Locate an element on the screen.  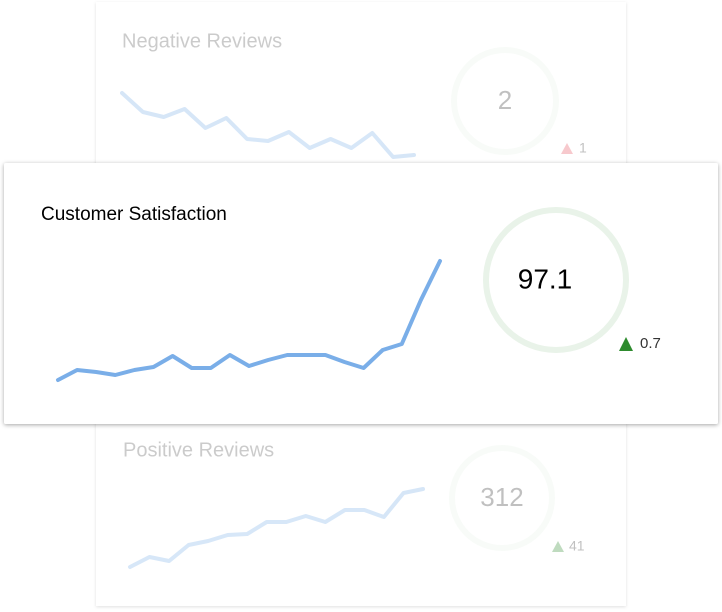
metric-value: 2 is located at coordinates (505, 100).